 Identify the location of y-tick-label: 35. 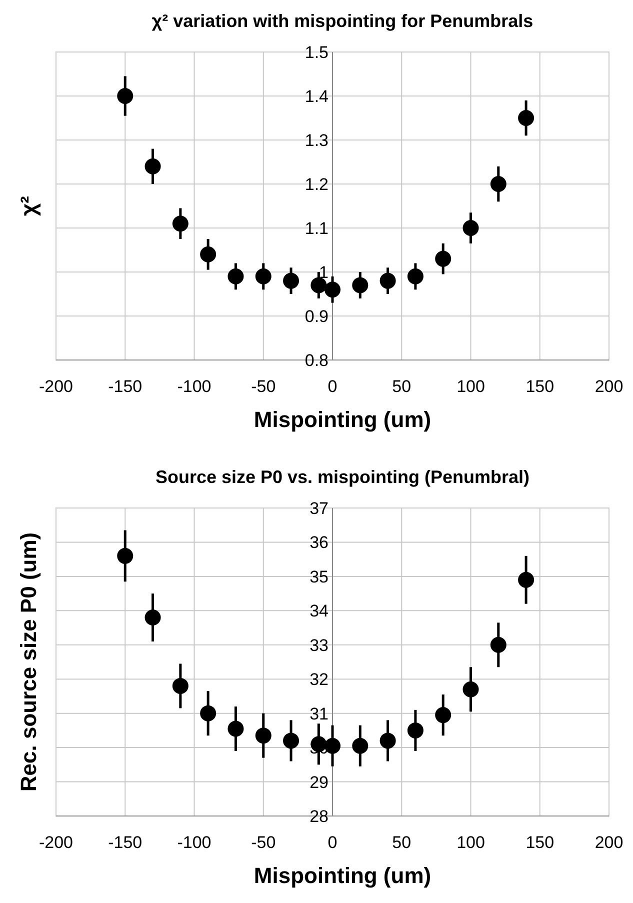
(319, 576).